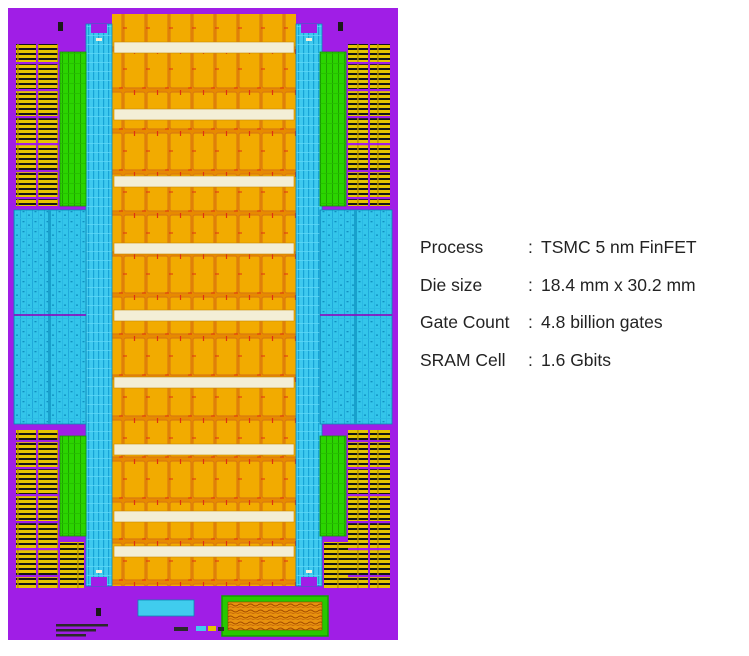 This screenshot has width=749, height=656. Describe the element at coordinates (275, 616) in the screenshot. I see `bottom-analog-block` at that location.